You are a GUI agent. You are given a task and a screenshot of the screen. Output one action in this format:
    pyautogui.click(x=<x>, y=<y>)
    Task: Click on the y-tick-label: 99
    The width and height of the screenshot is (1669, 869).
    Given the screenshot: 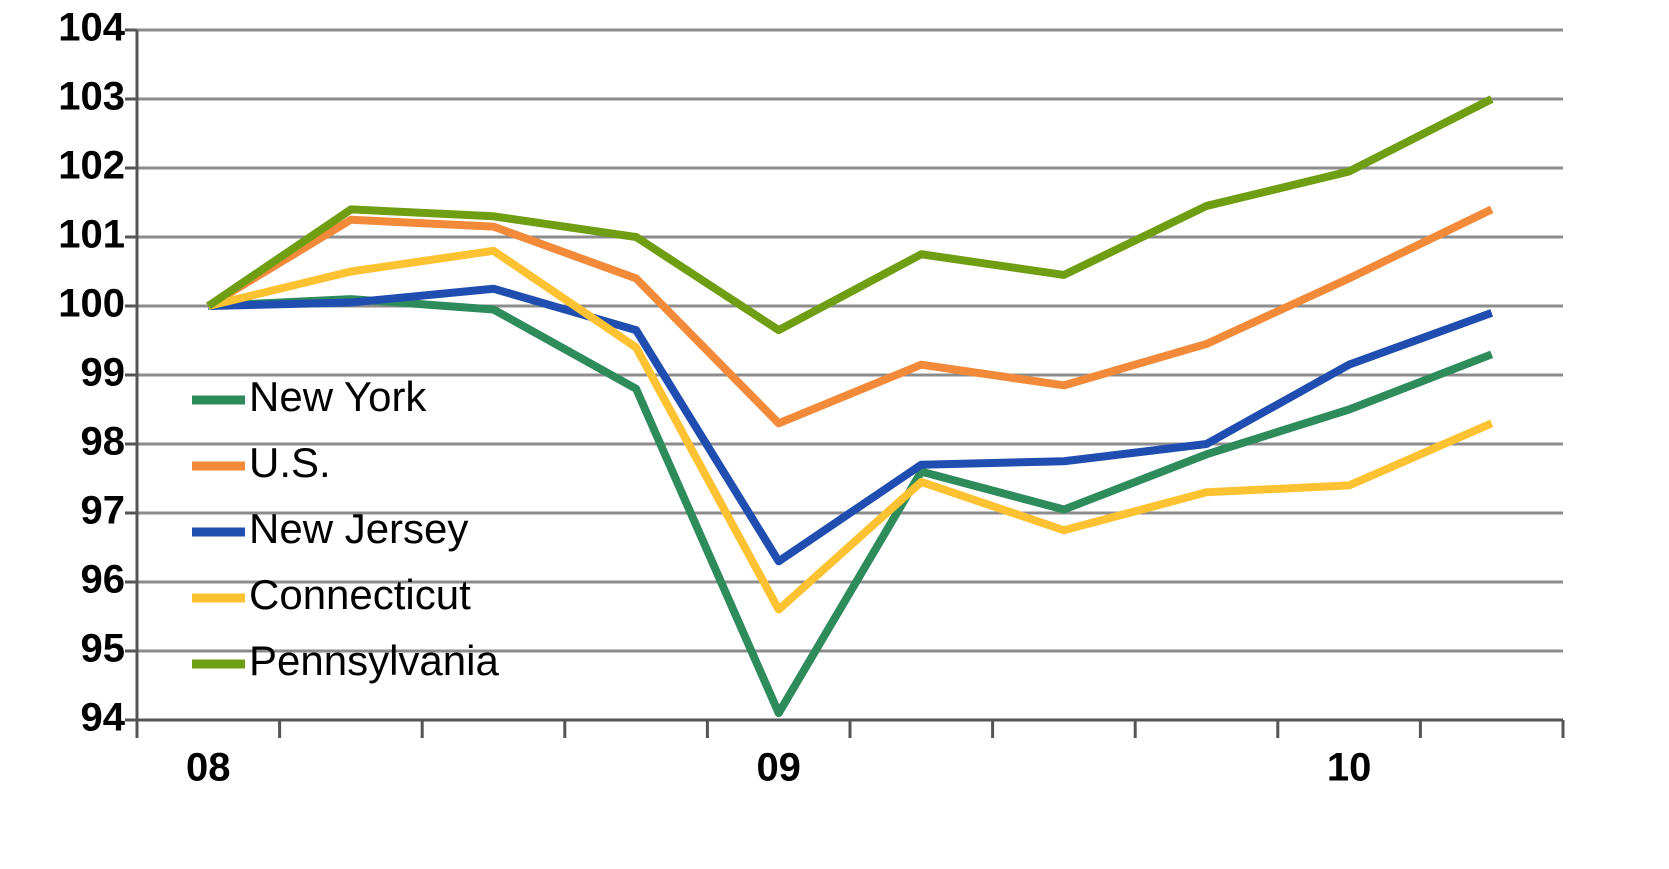 What is the action you would take?
    pyautogui.click(x=103, y=373)
    